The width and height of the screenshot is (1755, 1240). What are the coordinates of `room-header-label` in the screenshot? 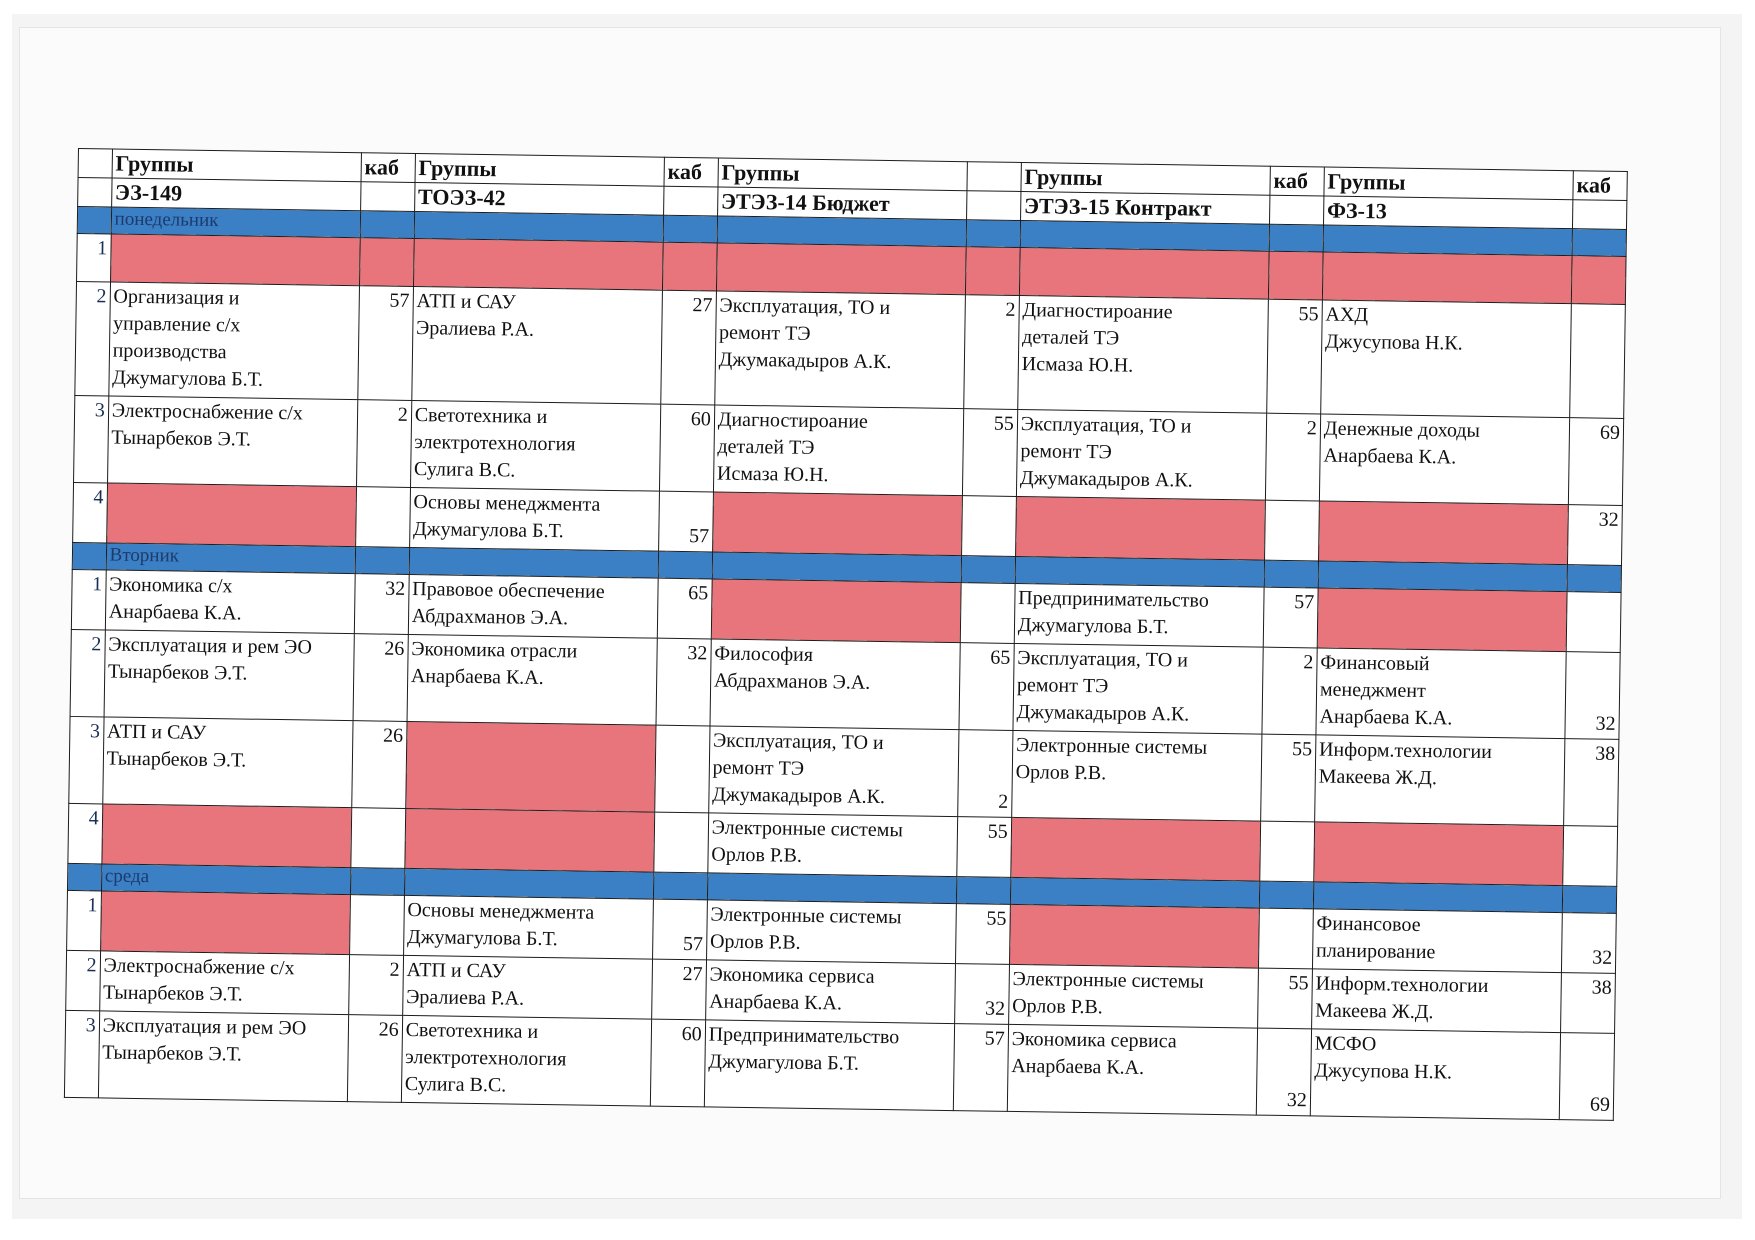 It's located at (994, 176).